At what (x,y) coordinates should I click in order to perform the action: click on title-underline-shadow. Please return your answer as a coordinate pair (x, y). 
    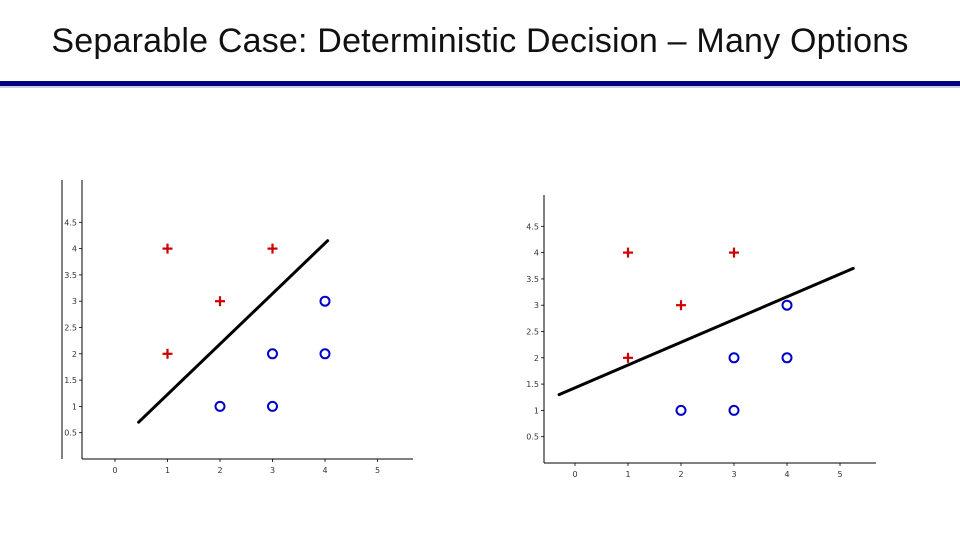
    Looking at the image, I should click on (480, 87).